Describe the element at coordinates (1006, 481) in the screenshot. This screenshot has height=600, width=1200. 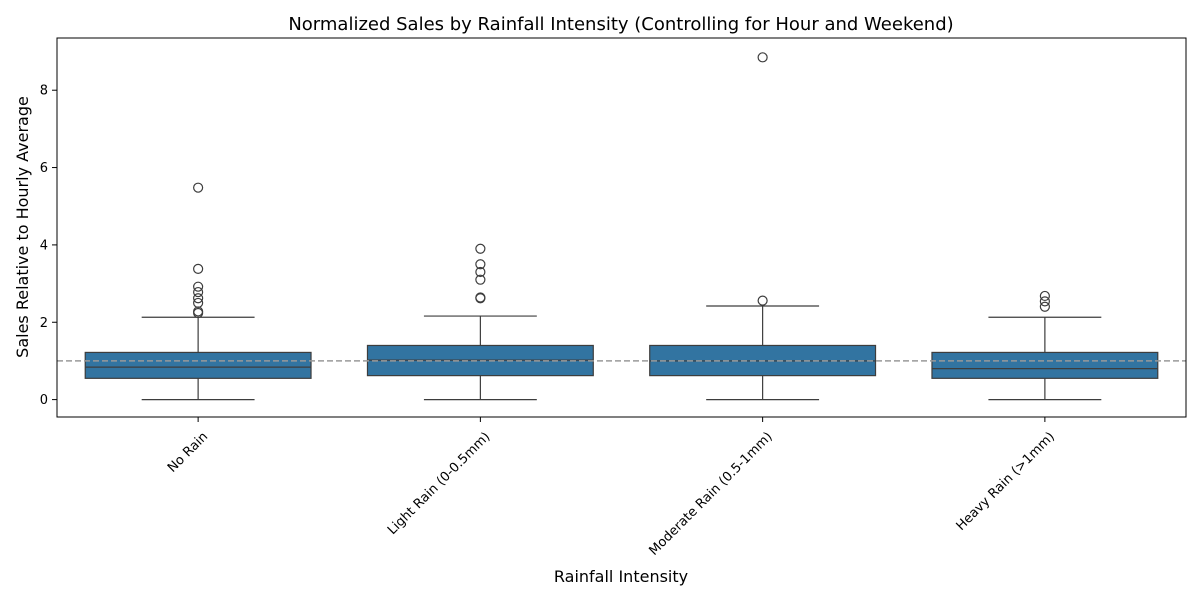
I see `x-tick-label: Heavy Rain (>1mm)` at that location.